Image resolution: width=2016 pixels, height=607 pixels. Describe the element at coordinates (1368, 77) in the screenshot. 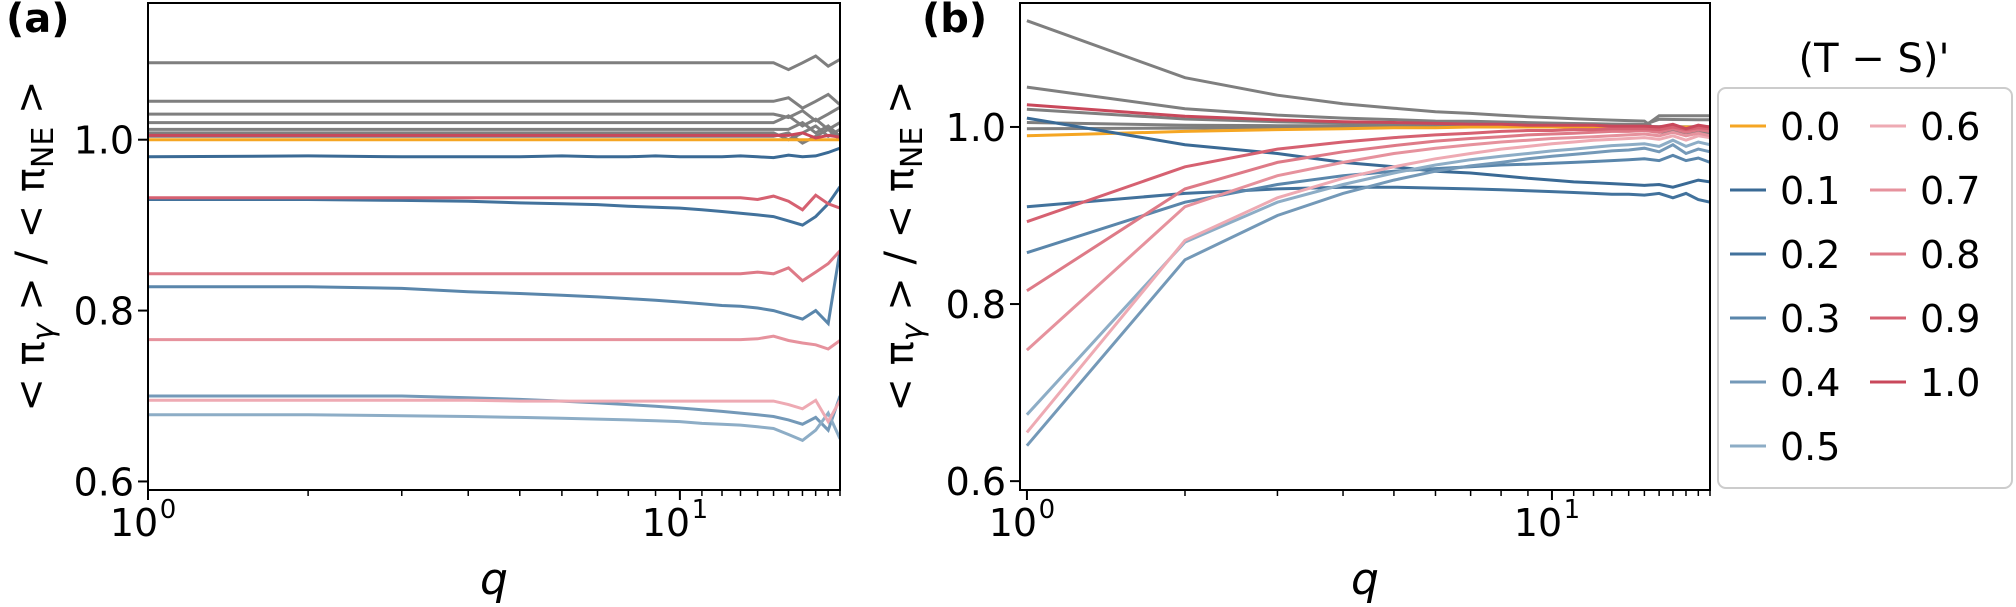

I see `panel-b-grey-lines` at that location.